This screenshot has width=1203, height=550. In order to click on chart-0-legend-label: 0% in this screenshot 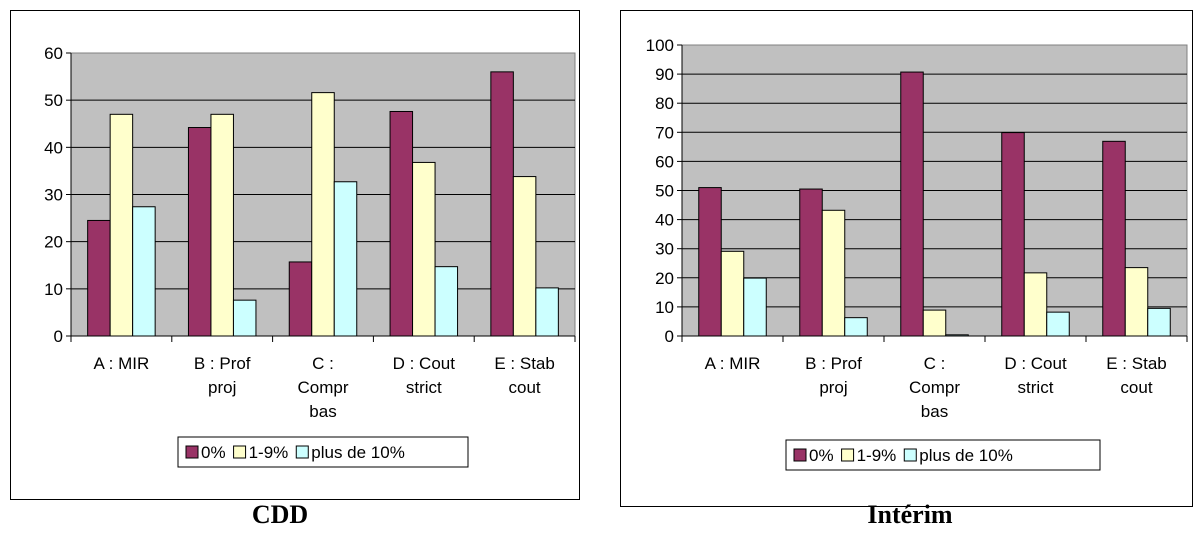, I will do `click(213, 452)`.